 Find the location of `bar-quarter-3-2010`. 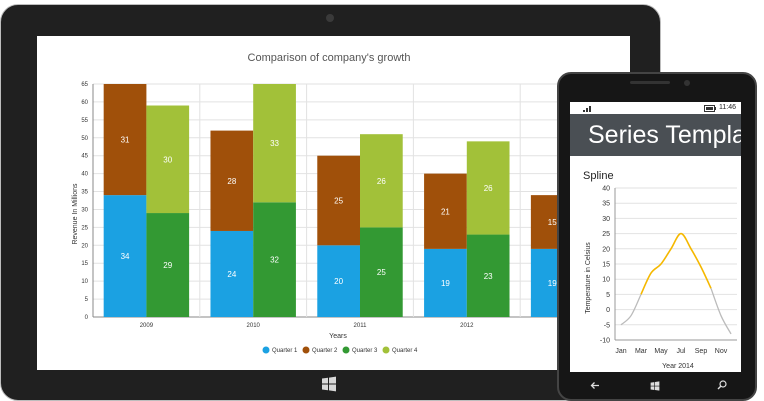

bar-quarter-3-2010 is located at coordinates (274, 259).